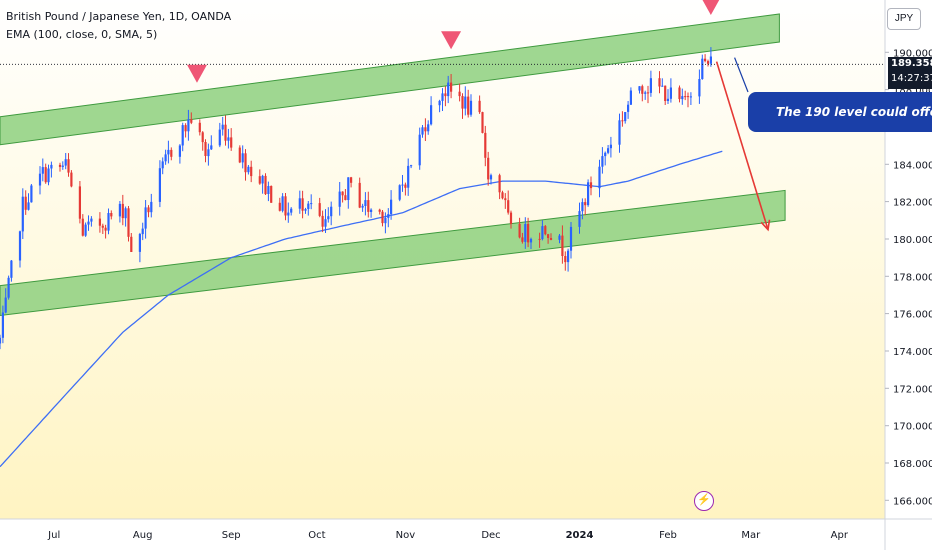  I want to click on x-tick-label: Dec, so click(490, 535).